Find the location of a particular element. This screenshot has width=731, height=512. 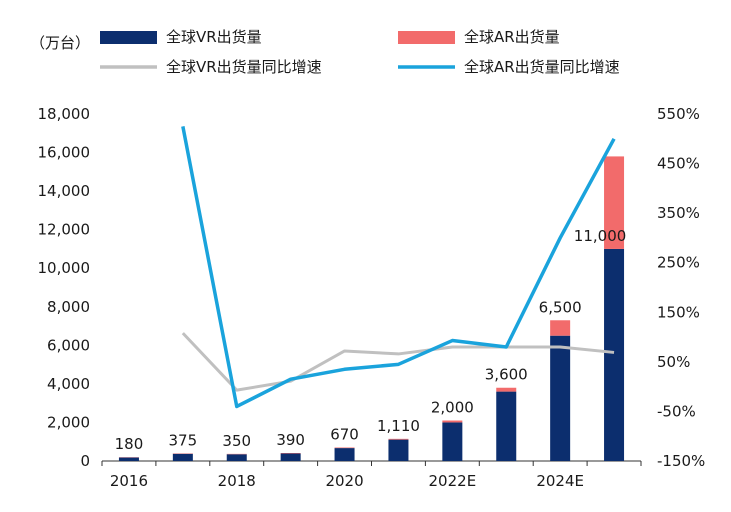

data-label: 670 is located at coordinates (344, 435).